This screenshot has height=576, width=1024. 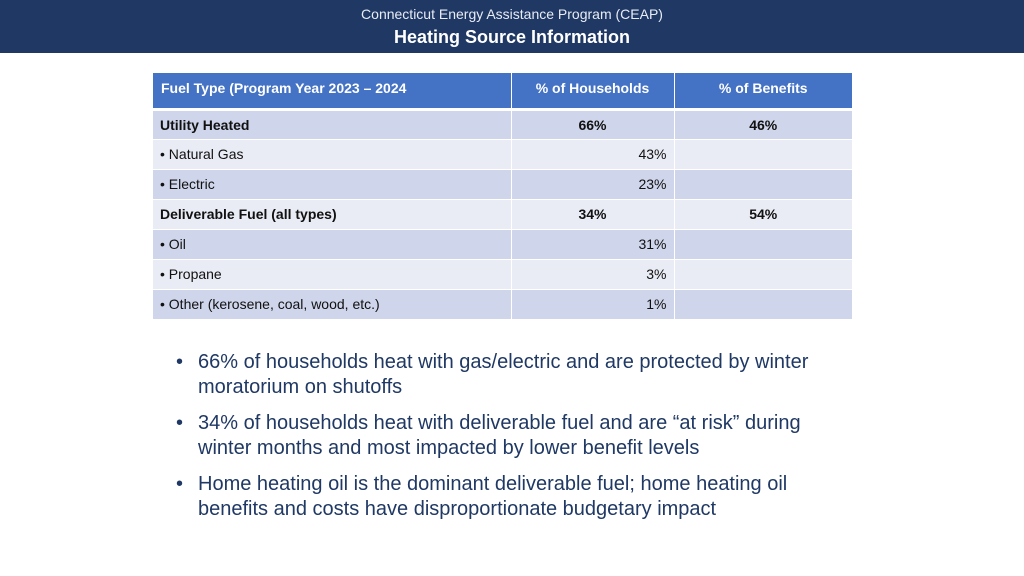 What do you see at coordinates (593, 92) in the screenshot?
I see `header-households: % of Households` at bounding box center [593, 92].